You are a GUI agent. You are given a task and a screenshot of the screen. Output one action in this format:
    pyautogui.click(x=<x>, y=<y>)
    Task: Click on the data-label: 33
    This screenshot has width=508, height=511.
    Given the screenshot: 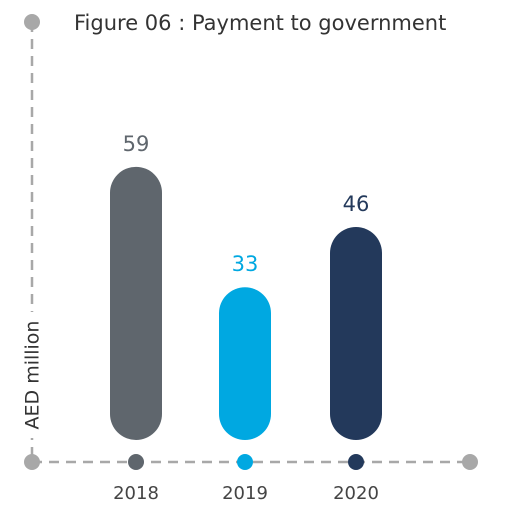 What is the action you would take?
    pyautogui.click(x=245, y=264)
    